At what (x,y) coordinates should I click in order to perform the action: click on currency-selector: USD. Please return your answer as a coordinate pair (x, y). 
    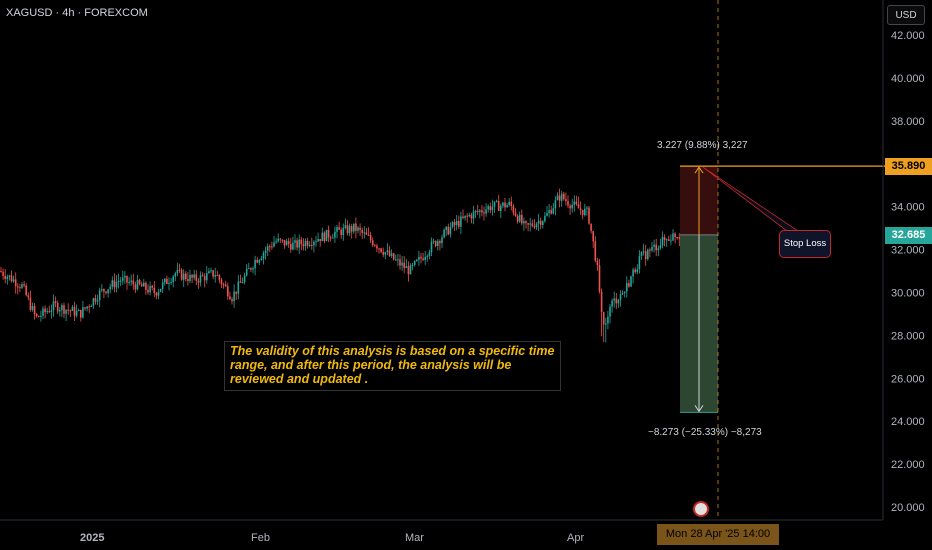
    Looking at the image, I should click on (906, 15).